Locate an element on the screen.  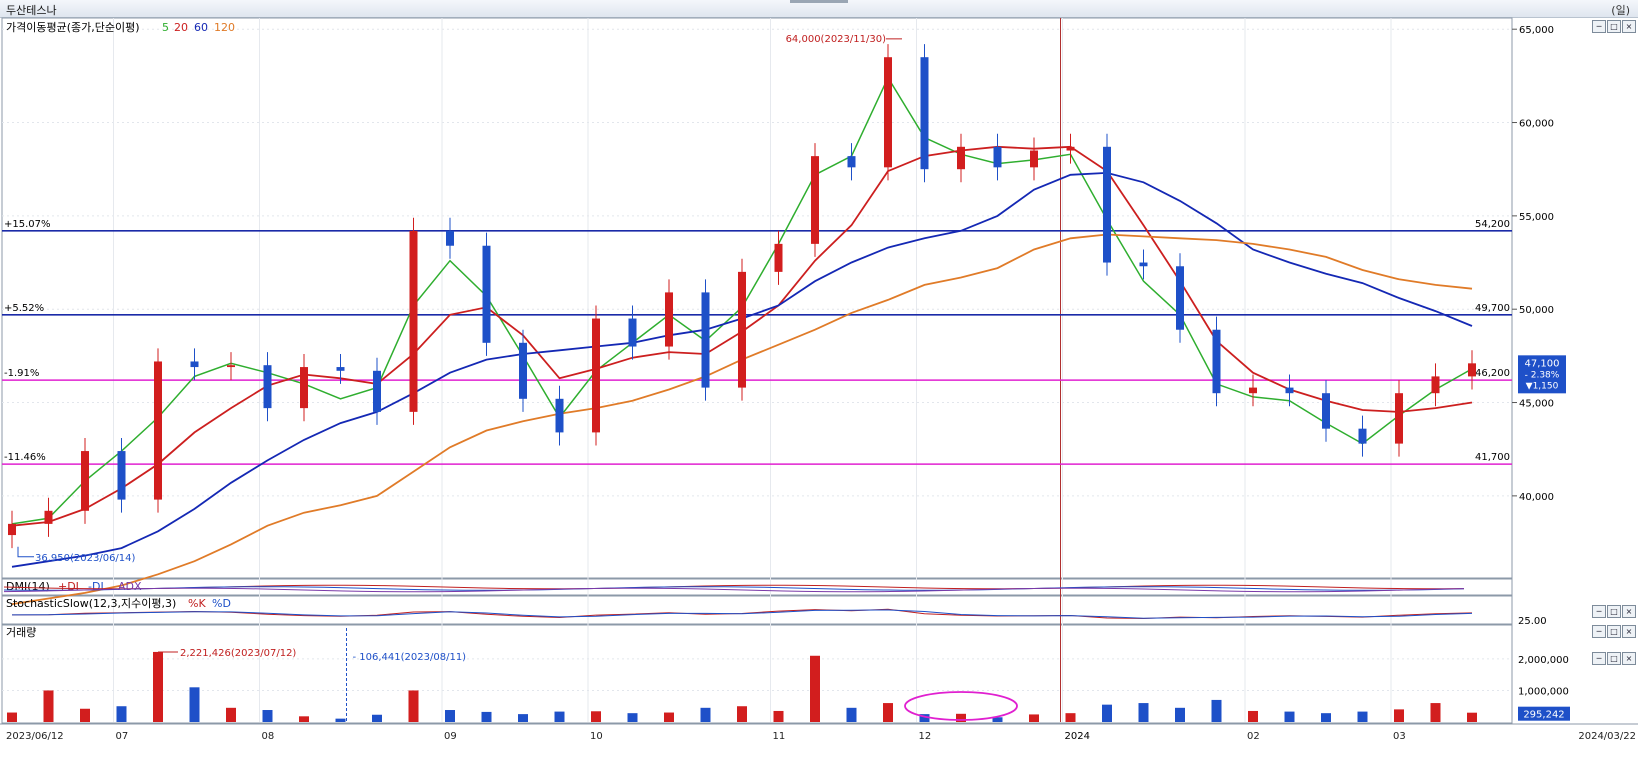
price-tick-label: 50,000 is located at coordinates (1536, 310).